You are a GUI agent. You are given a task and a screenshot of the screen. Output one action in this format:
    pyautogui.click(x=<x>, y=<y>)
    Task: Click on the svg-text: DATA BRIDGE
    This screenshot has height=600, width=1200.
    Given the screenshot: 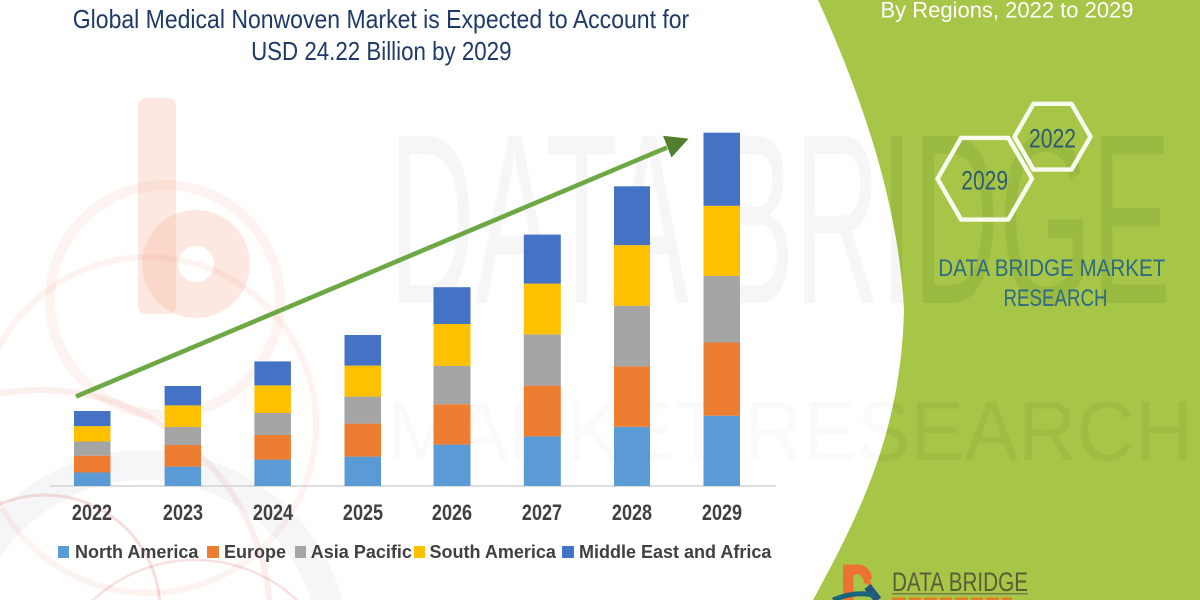 What is the action you would take?
    pyautogui.click(x=960, y=582)
    